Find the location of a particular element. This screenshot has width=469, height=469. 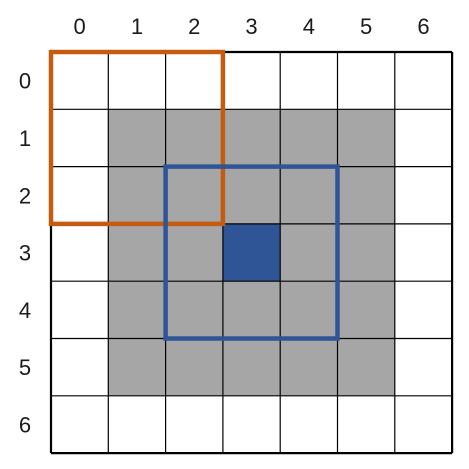

col-label-2: 2 is located at coordinates (194, 26).